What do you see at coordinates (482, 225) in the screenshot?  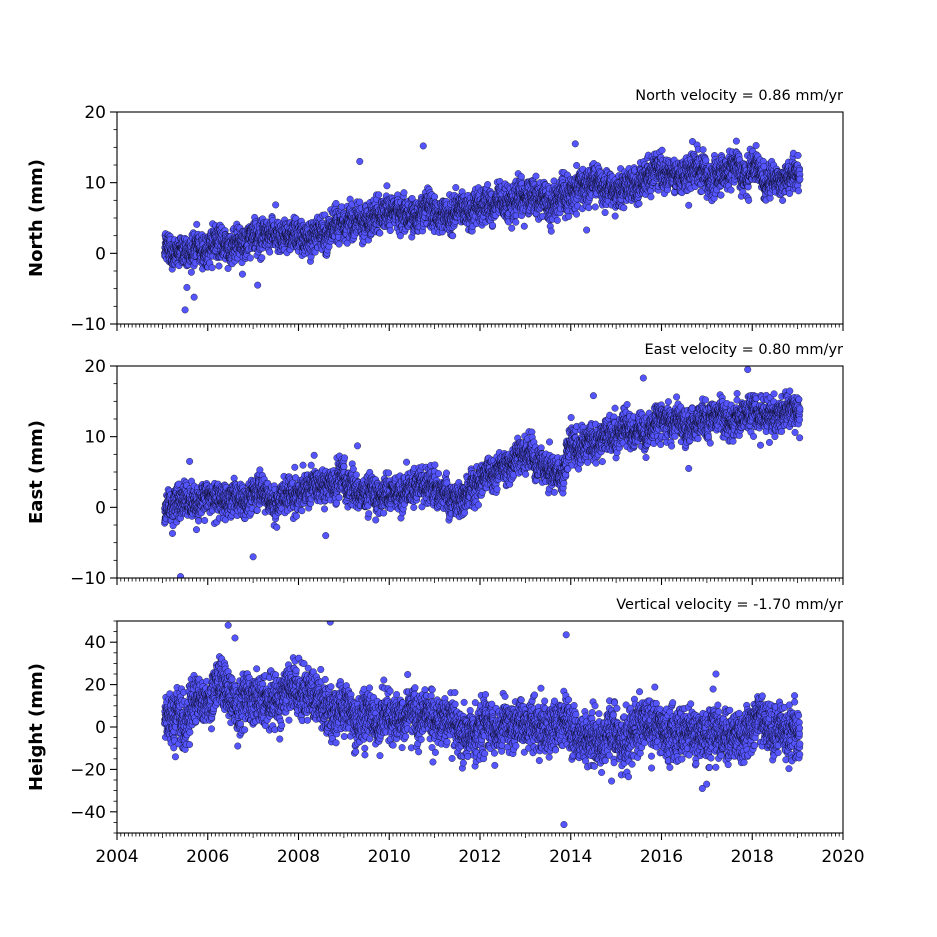 I see `scatter-points-north` at bounding box center [482, 225].